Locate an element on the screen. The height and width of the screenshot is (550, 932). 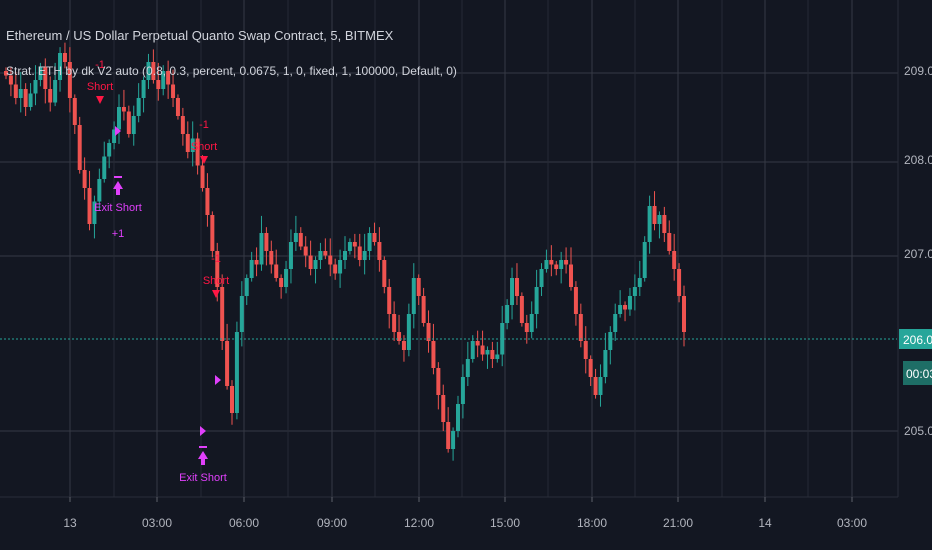
time-tick-label: 18:00 is located at coordinates (592, 523).